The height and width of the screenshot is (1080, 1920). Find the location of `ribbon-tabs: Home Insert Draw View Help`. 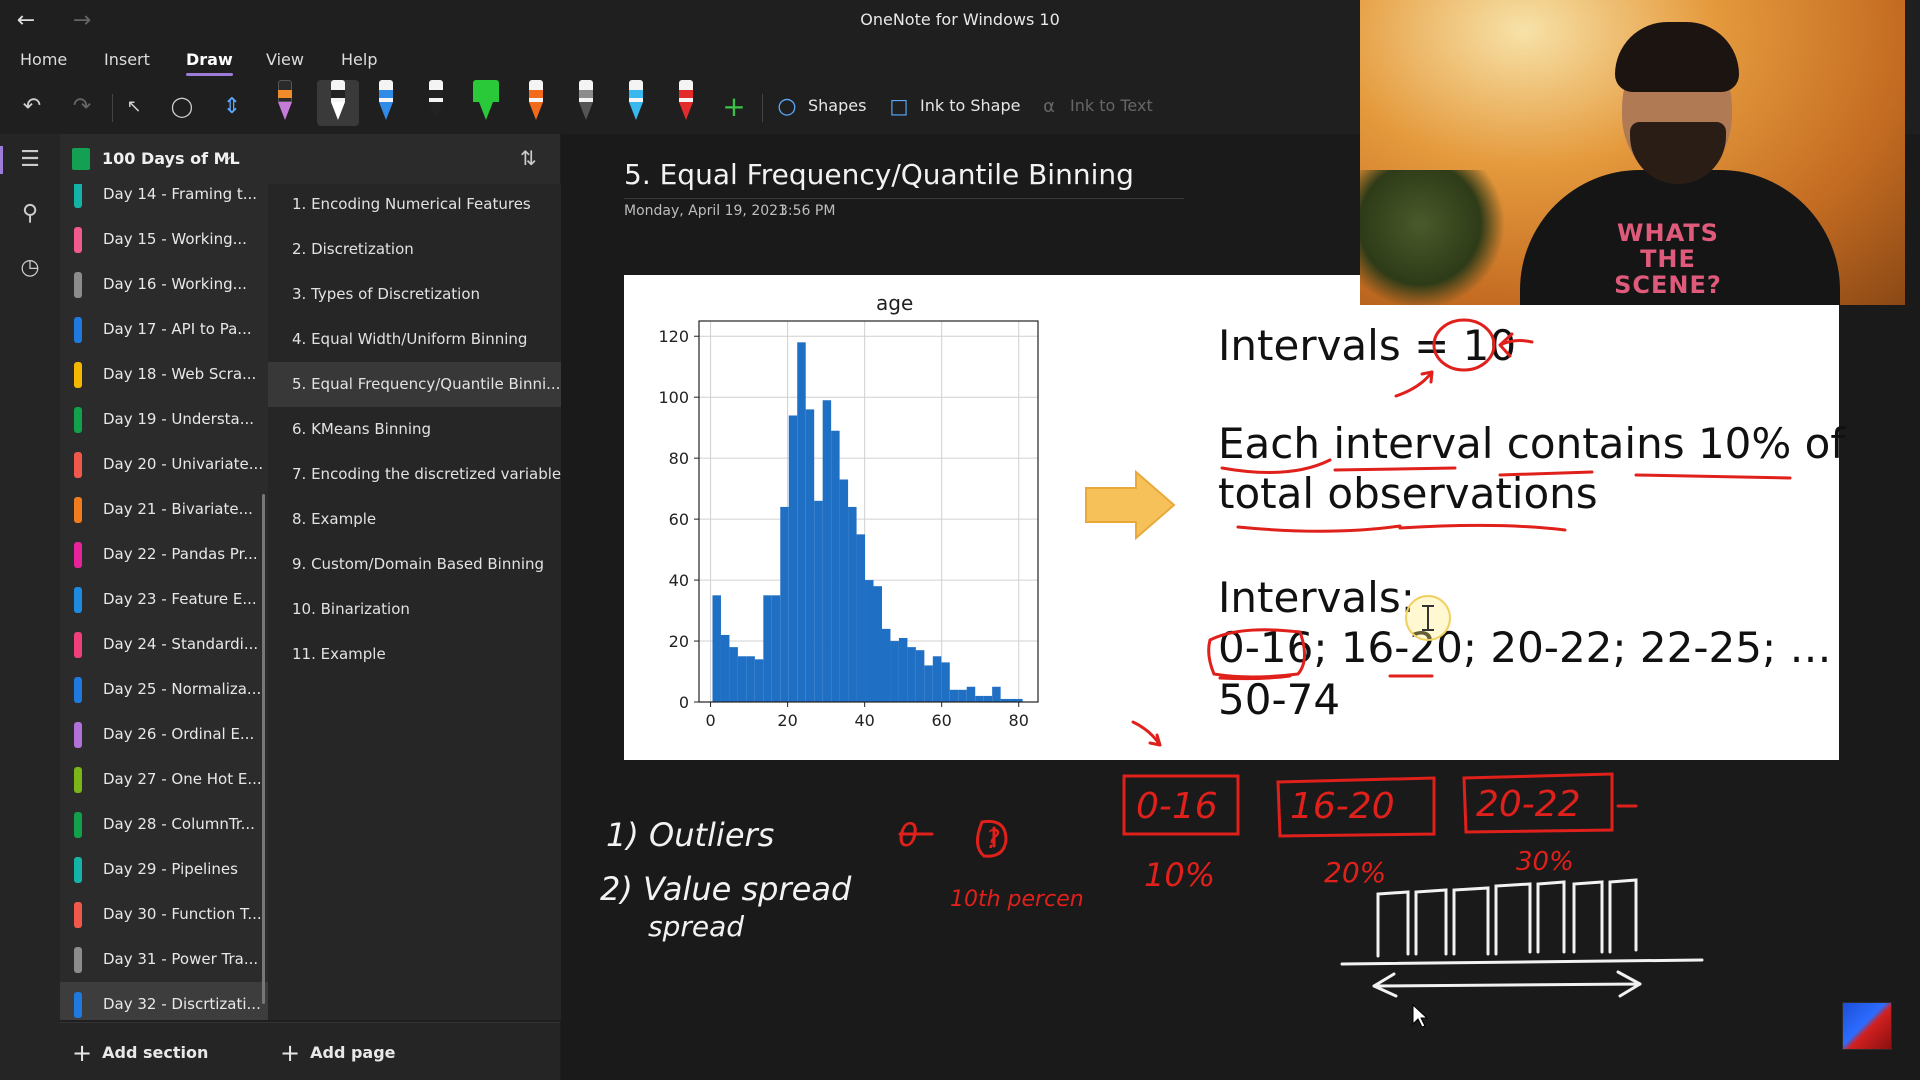

ribbon-tabs: Home Insert Draw View Help is located at coordinates (960, 62).